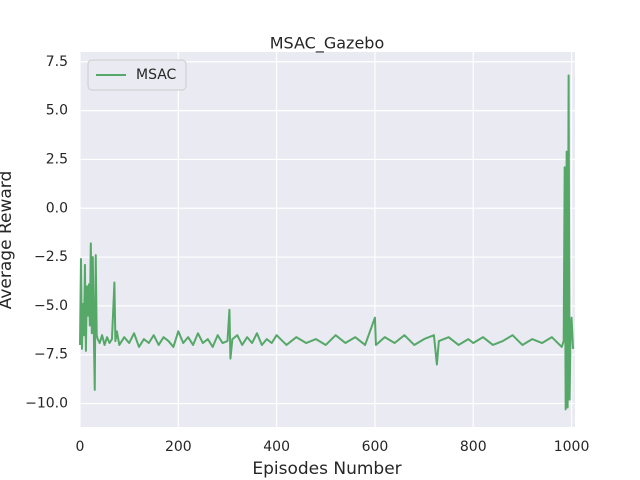 This screenshot has width=640, height=480. What do you see at coordinates (375, 447) in the screenshot?
I see `x-tick-label: 600` at bounding box center [375, 447].